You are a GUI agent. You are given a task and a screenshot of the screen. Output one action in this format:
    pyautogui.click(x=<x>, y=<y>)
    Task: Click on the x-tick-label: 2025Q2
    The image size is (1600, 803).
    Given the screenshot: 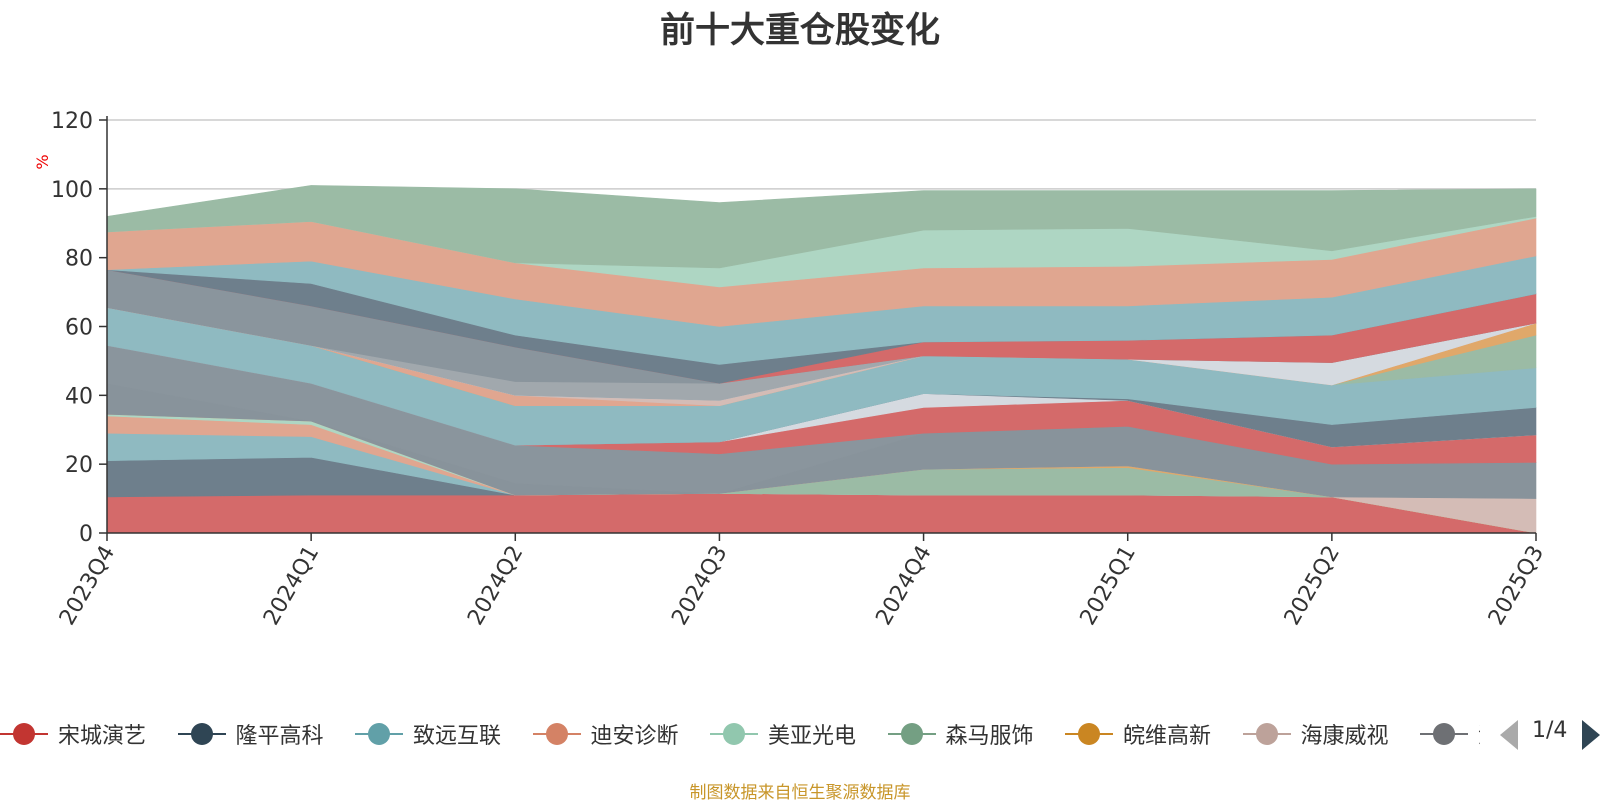 What is the action you would take?
    pyautogui.click(x=1312, y=586)
    